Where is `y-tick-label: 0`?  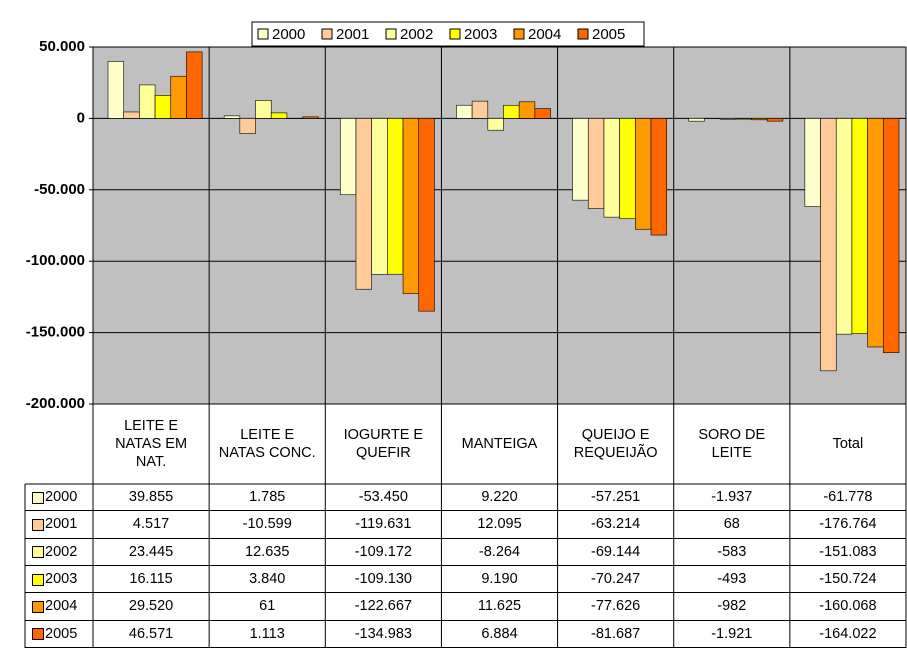
y-tick-label: 0 is located at coordinates (81, 117).